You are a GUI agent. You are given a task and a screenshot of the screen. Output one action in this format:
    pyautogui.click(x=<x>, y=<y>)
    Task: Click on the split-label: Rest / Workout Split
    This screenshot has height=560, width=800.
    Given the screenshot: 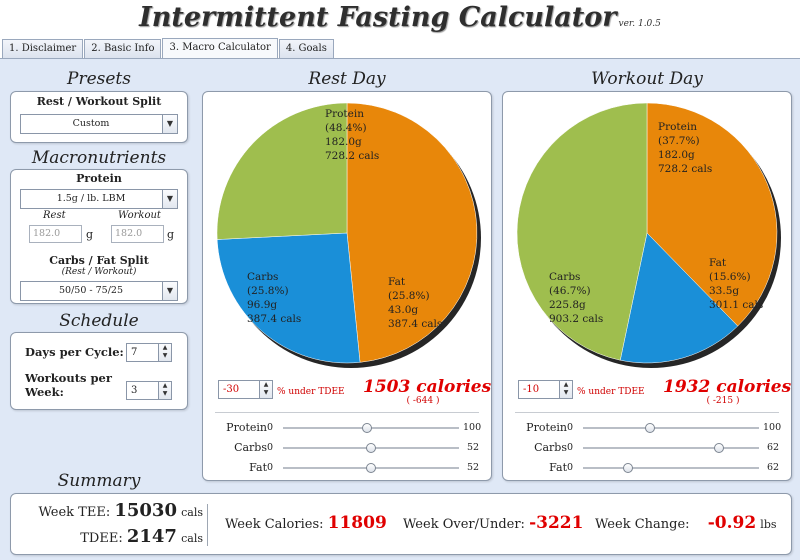 What is the action you would take?
    pyautogui.click(x=99, y=101)
    